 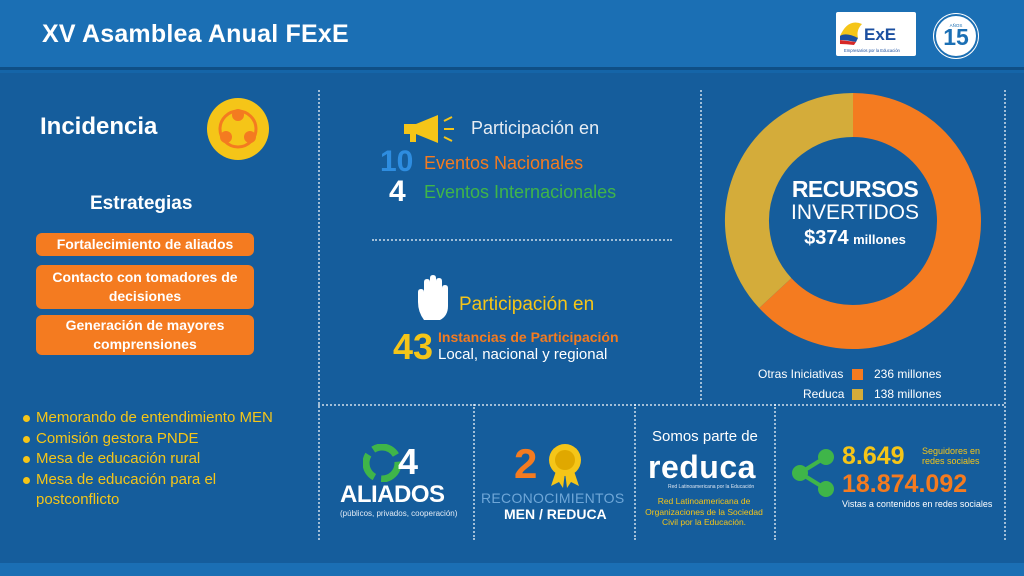 I want to click on list-item: Memorando de entendimiento MEN, so click(x=147, y=418).